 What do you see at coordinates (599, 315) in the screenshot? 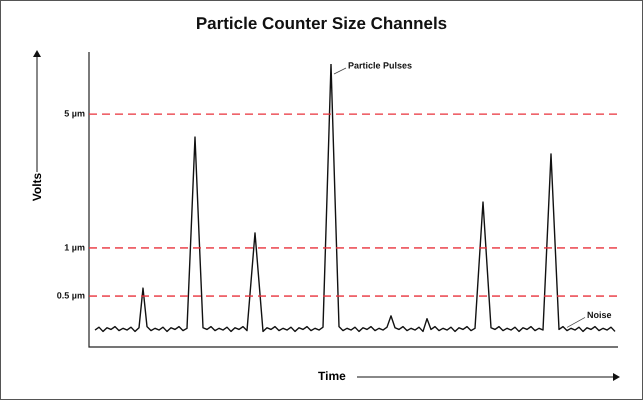
I see `annotation: Noise` at bounding box center [599, 315].